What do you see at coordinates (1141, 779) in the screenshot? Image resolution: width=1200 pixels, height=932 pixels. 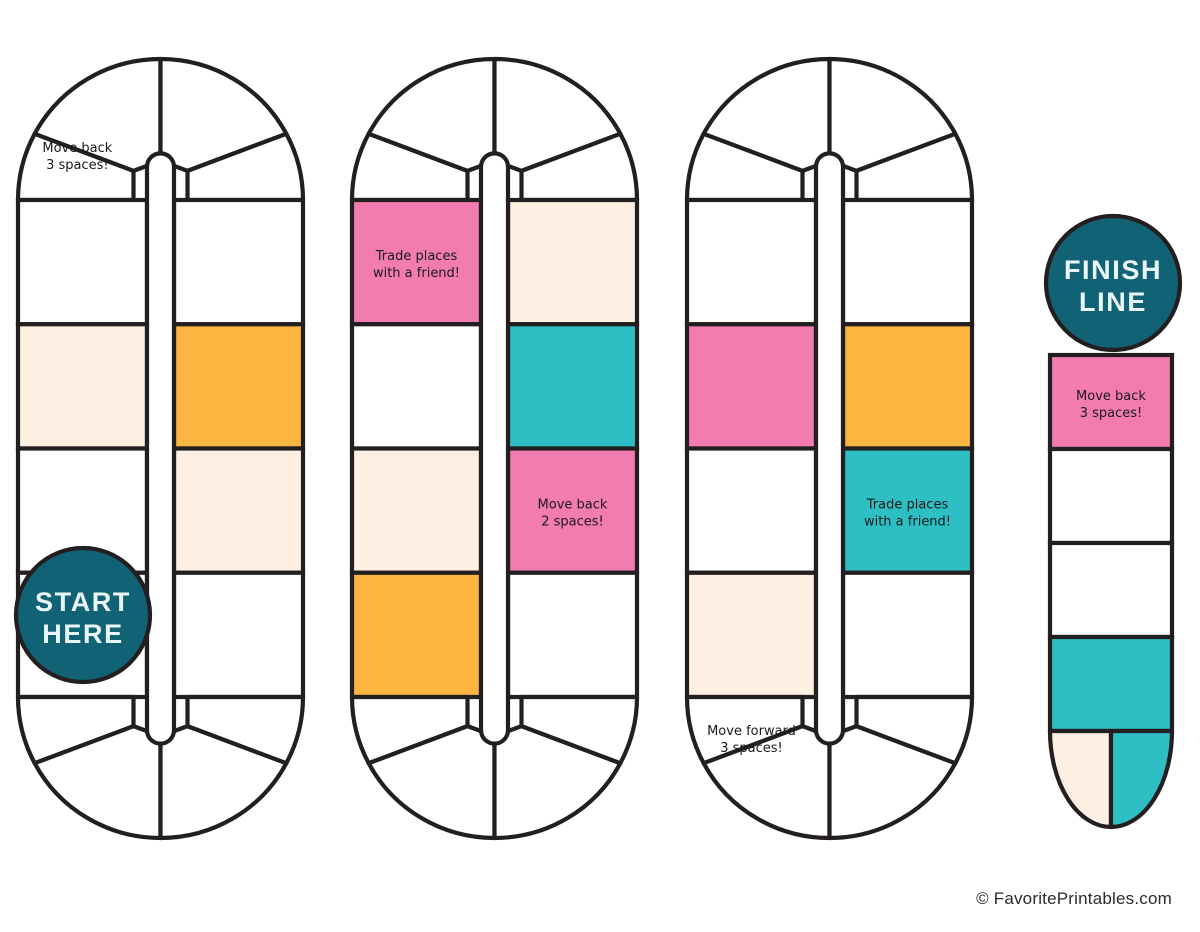 I see `final-column-bottom-space-right` at bounding box center [1141, 779].